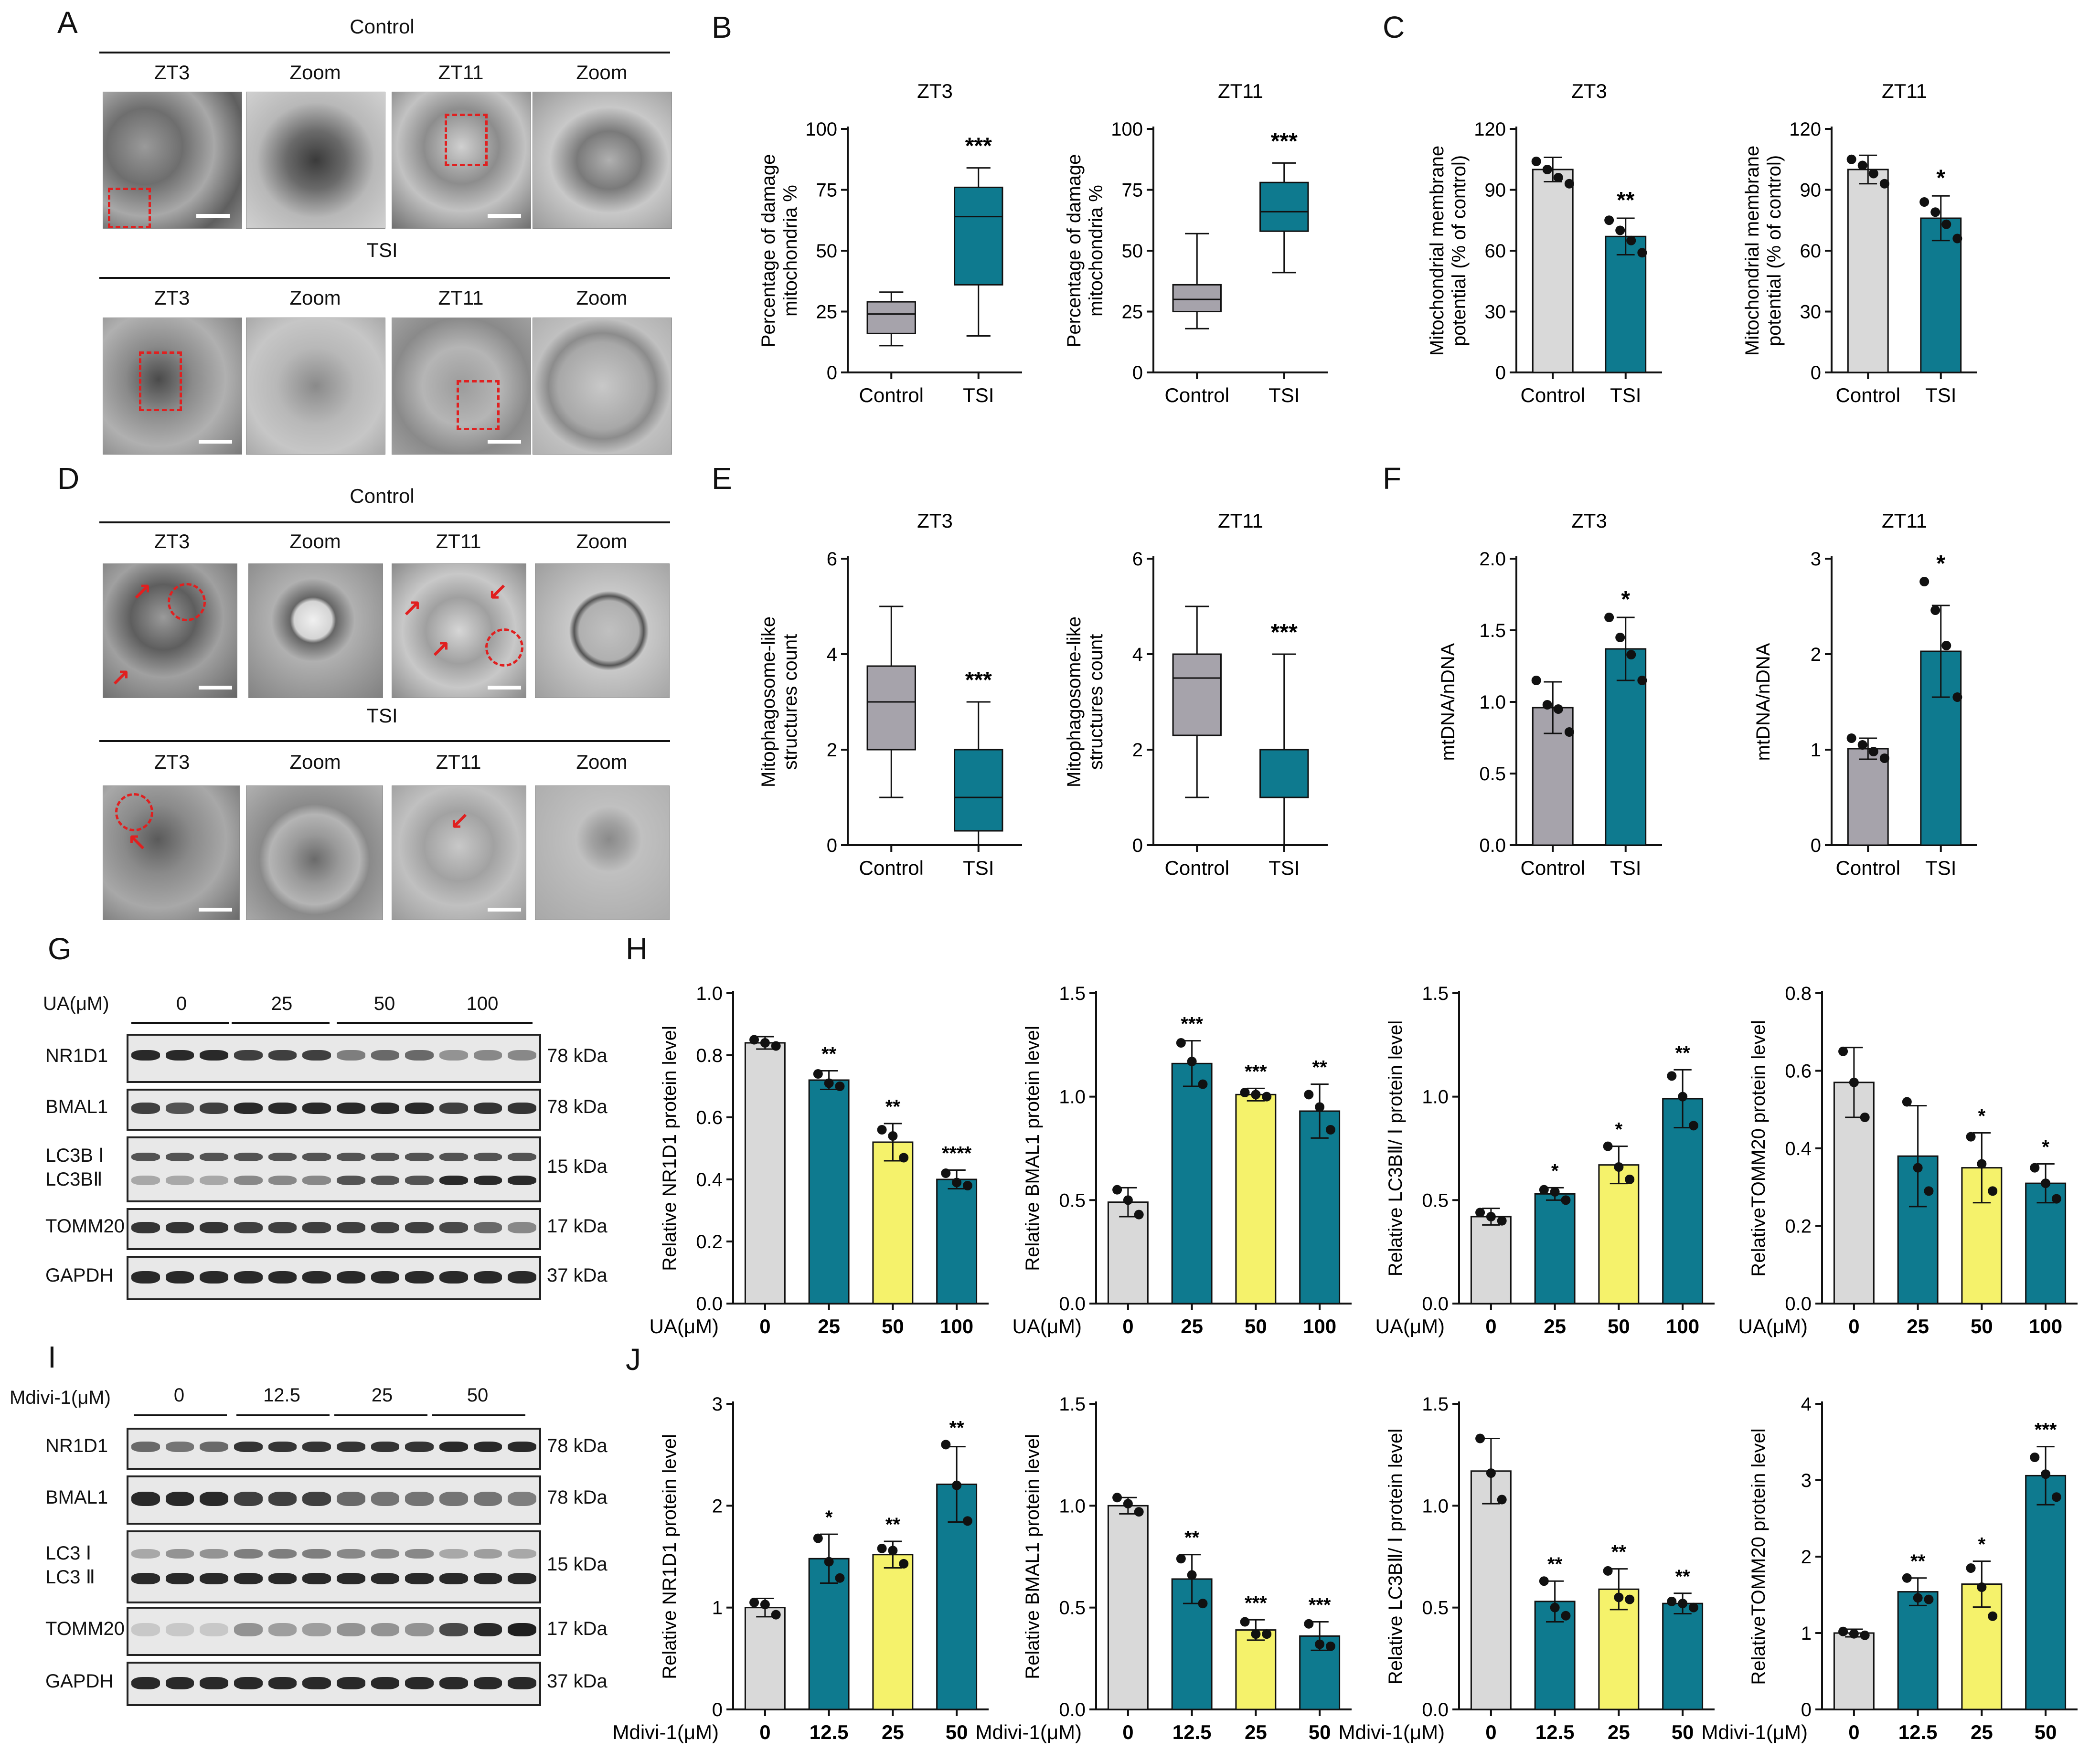 Image resolution: width=2100 pixels, height=1761 pixels. I want to click on panel-i-group-50: 50, so click(478, 1395).